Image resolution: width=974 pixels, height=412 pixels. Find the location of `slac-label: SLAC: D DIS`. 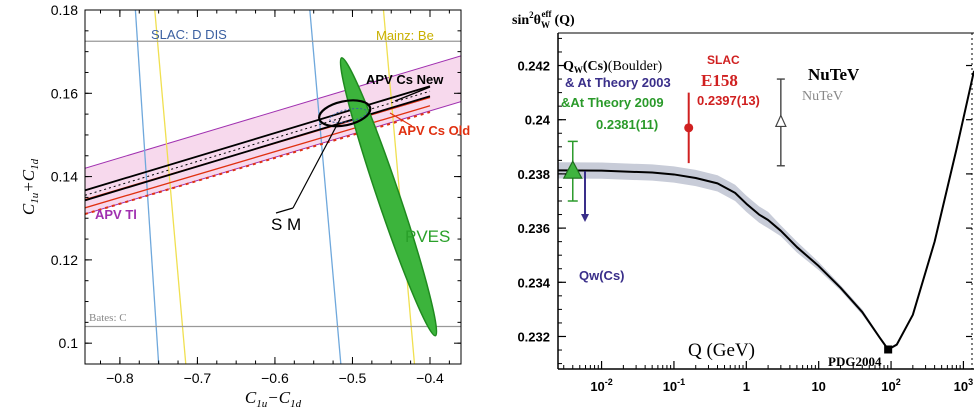

slac-label: SLAC: D DIS is located at coordinates (189, 34).